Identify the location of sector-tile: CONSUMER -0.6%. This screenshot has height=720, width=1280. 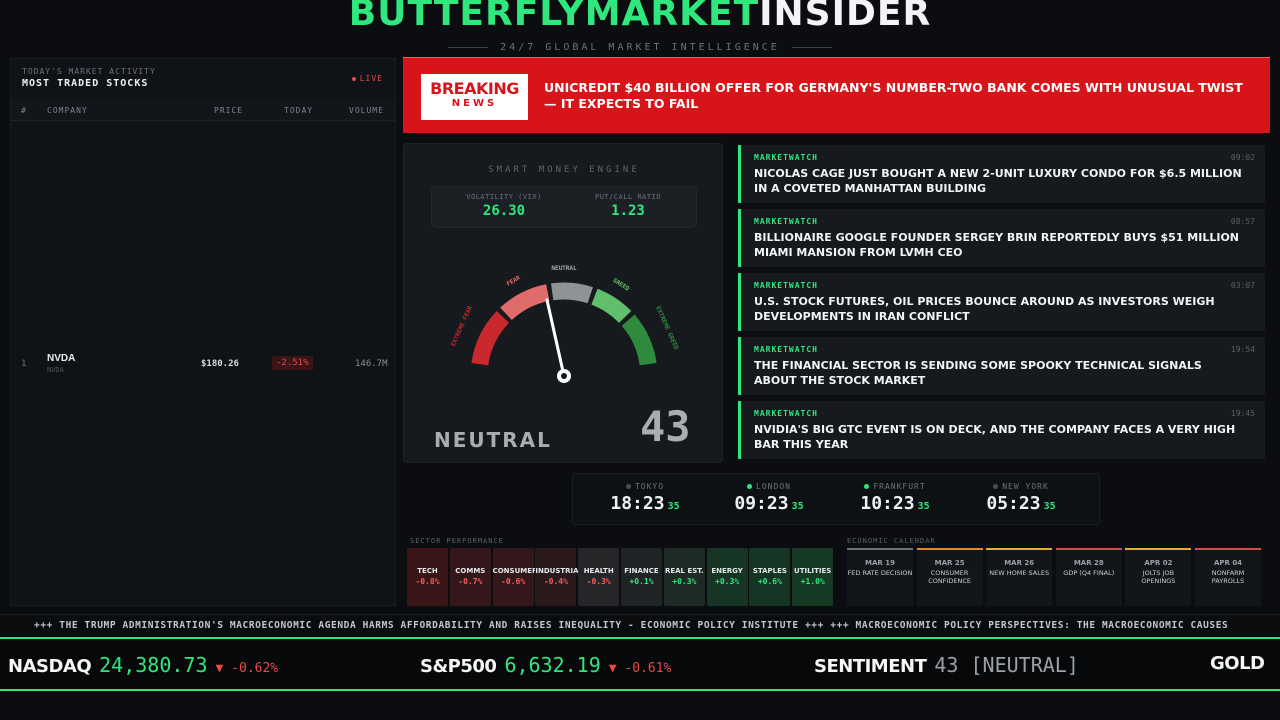
(515, 577).